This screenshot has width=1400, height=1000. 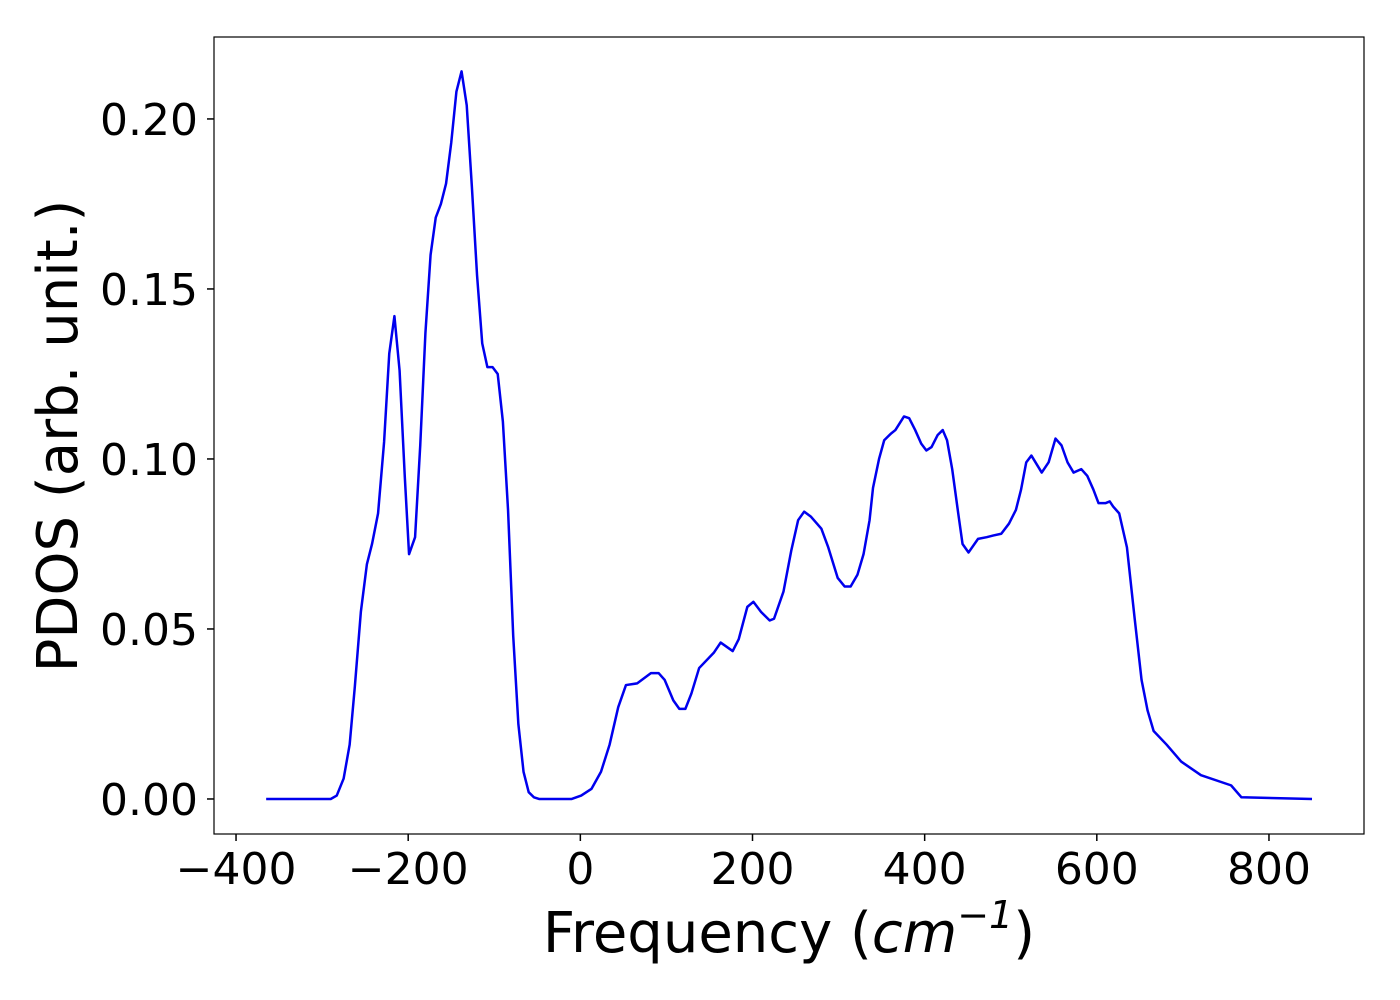 I want to click on x-tick-label: 0, so click(x=580, y=869).